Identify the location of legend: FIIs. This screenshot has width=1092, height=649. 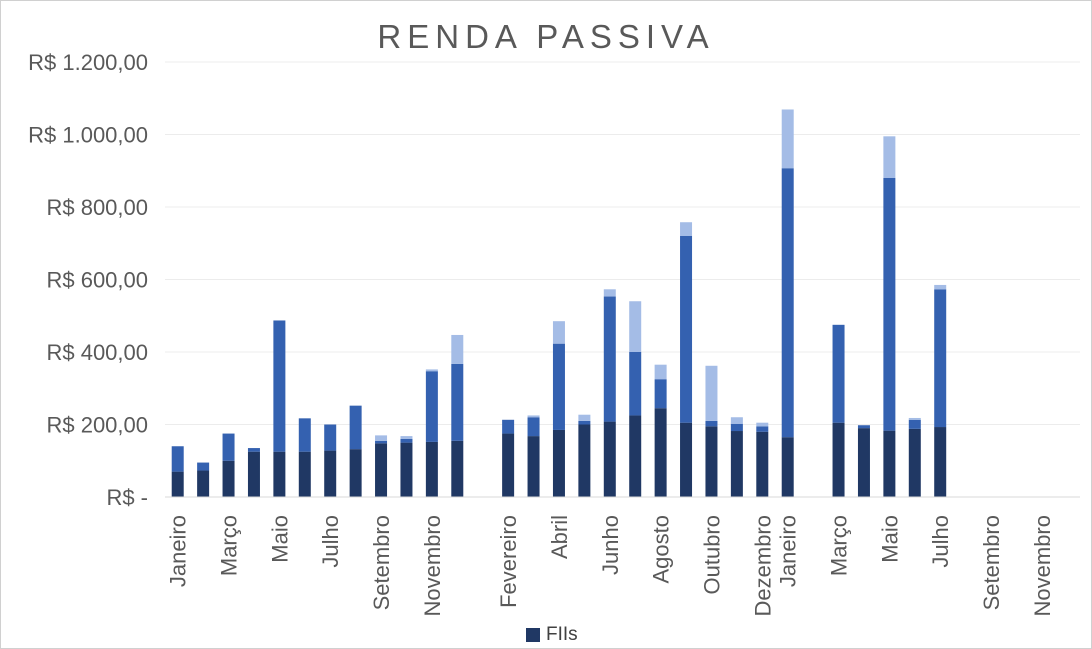
(552, 635).